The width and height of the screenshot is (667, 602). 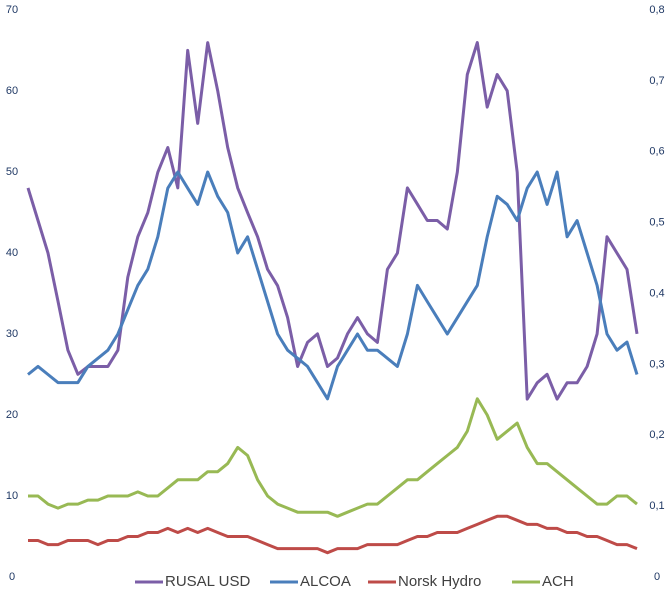 What do you see at coordinates (439, 581) in the screenshot?
I see `legend-label: Norsk Hydro` at bounding box center [439, 581].